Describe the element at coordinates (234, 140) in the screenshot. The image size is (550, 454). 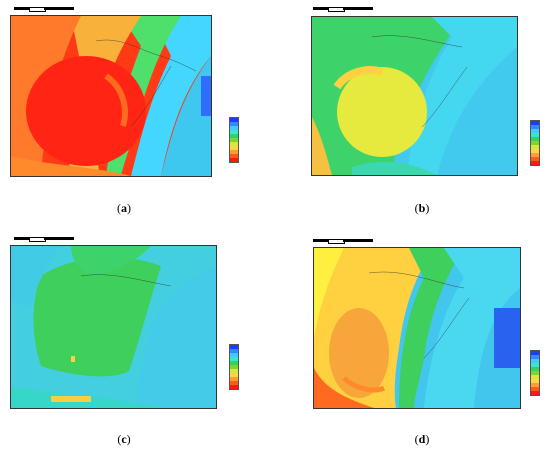
I see `legend-a` at that location.